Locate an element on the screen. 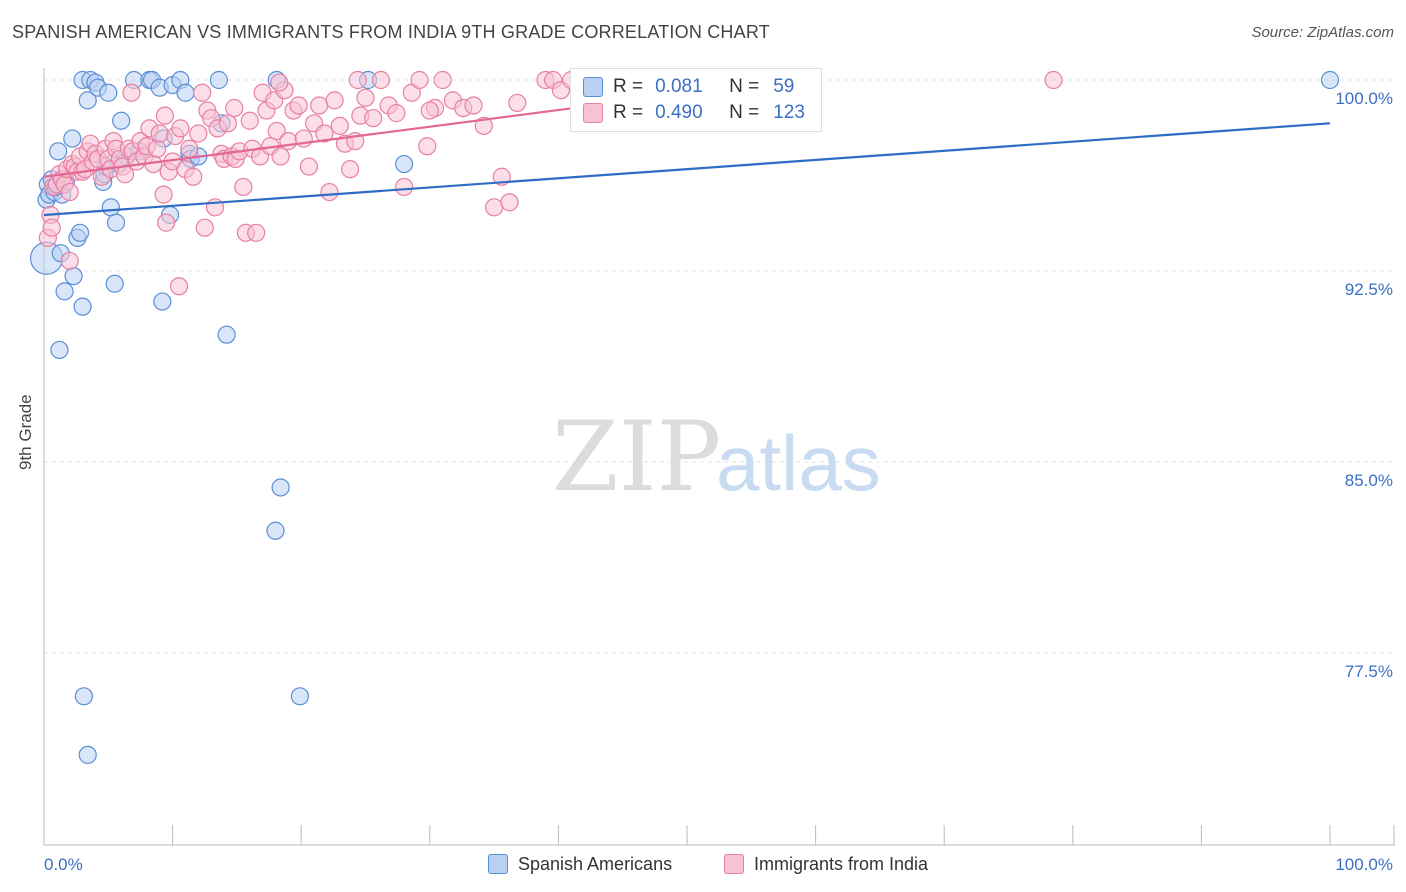 The image size is (1406, 892). source-label: Source: ZipAtlas.com is located at coordinates (1322, 32).